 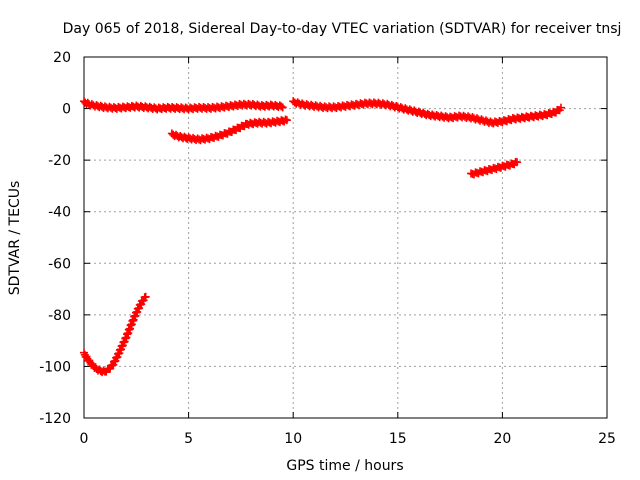 I want to click on y-tick-label: -60, so click(x=59, y=264).